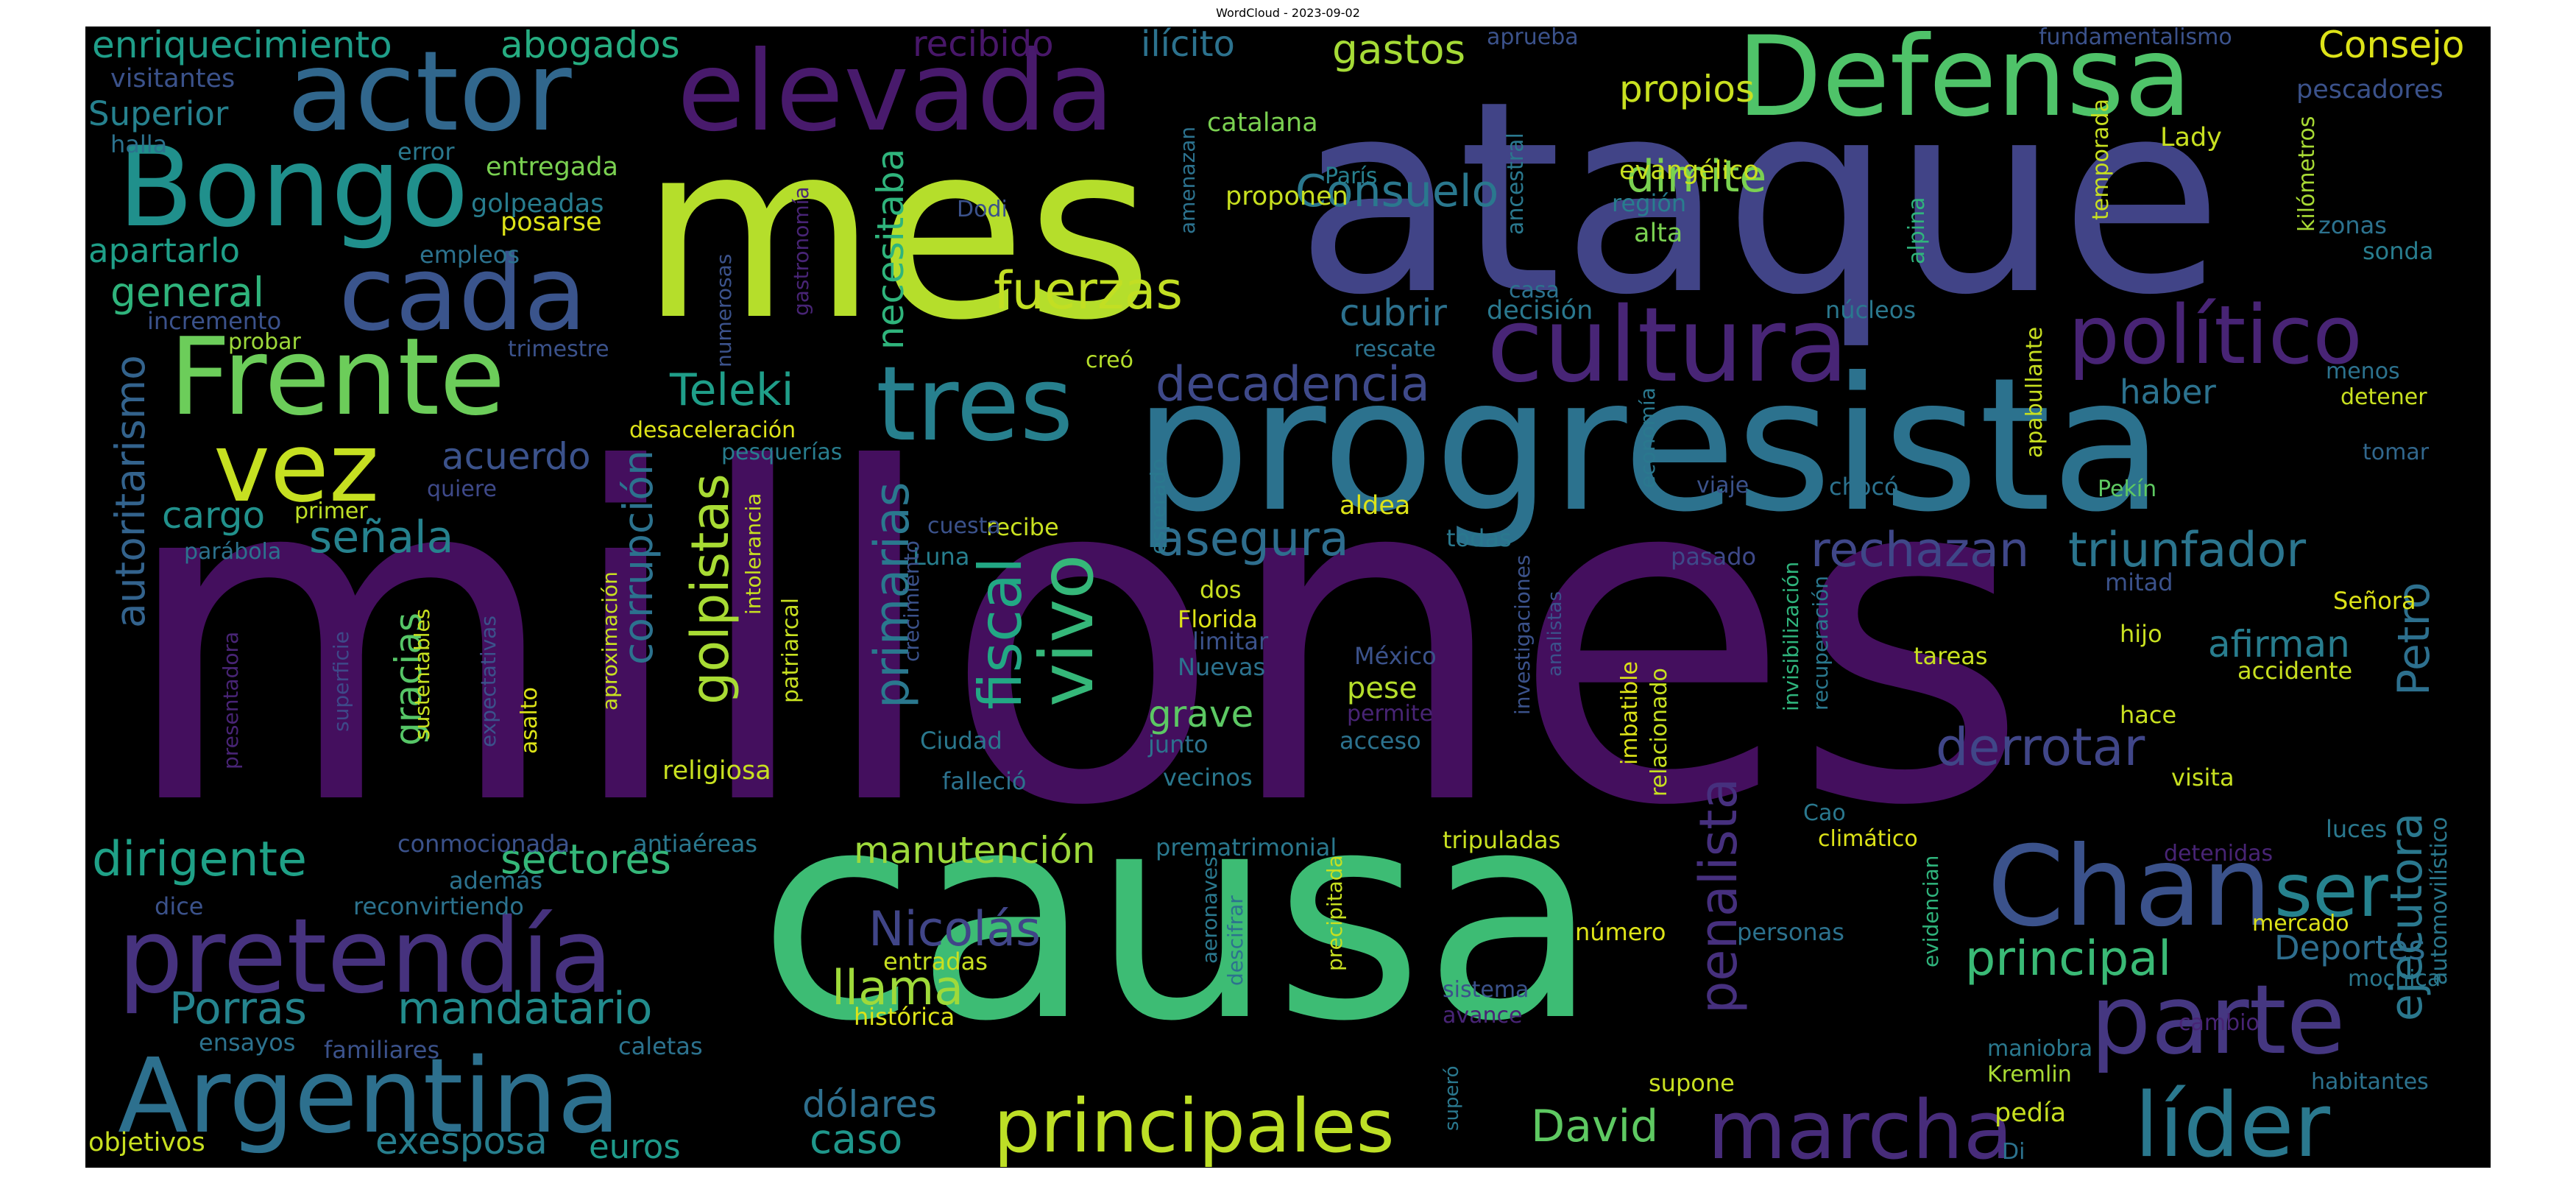  Describe the element at coordinates (983, 46) in the screenshot. I see `word-72: recibido` at that location.